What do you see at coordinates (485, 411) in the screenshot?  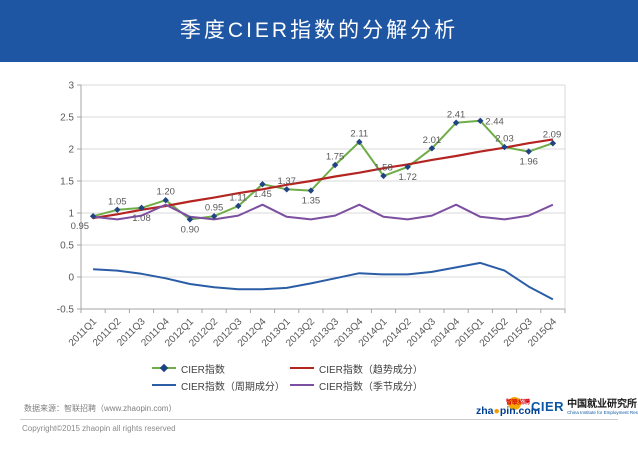 I see `zhaopin-word-prefix: zha` at bounding box center [485, 411].